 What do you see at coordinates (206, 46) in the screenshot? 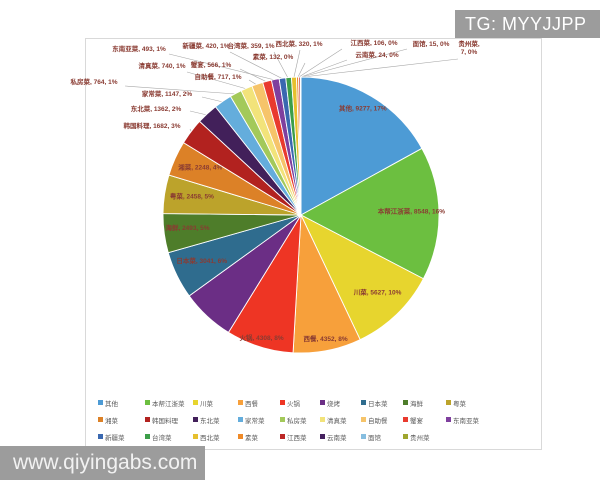
I see `callout-label: 新疆菜, 420, 1%` at bounding box center [206, 46].